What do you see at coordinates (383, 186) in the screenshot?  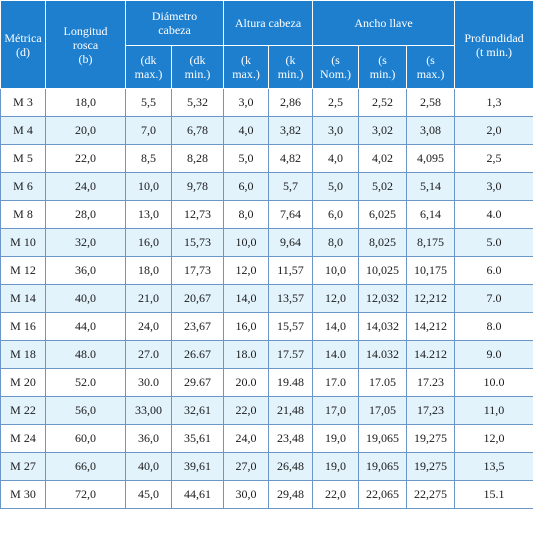 I see `table-cell: 5,02` at bounding box center [383, 186].